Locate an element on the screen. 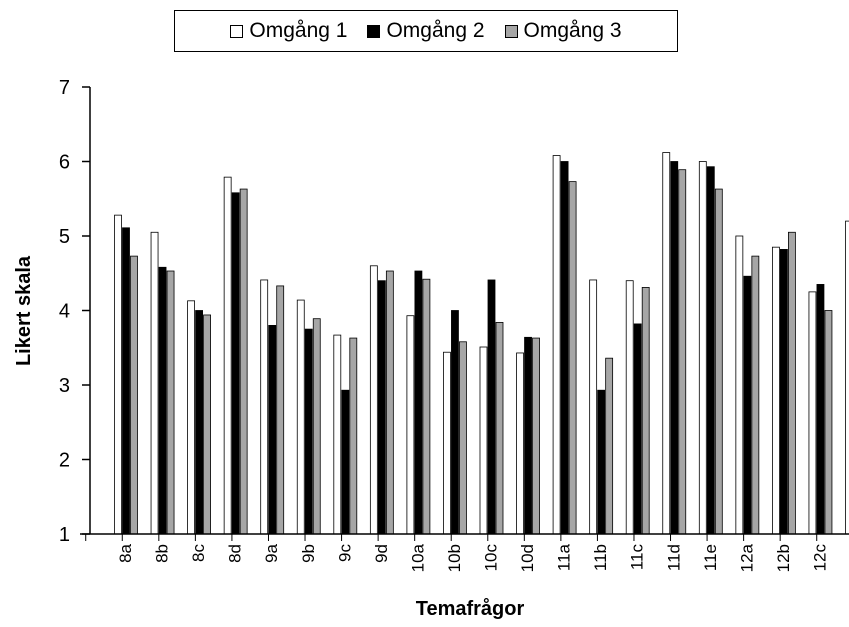 The image size is (849, 627). y-tick-label-6: 7 is located at coordinates (64, 88).